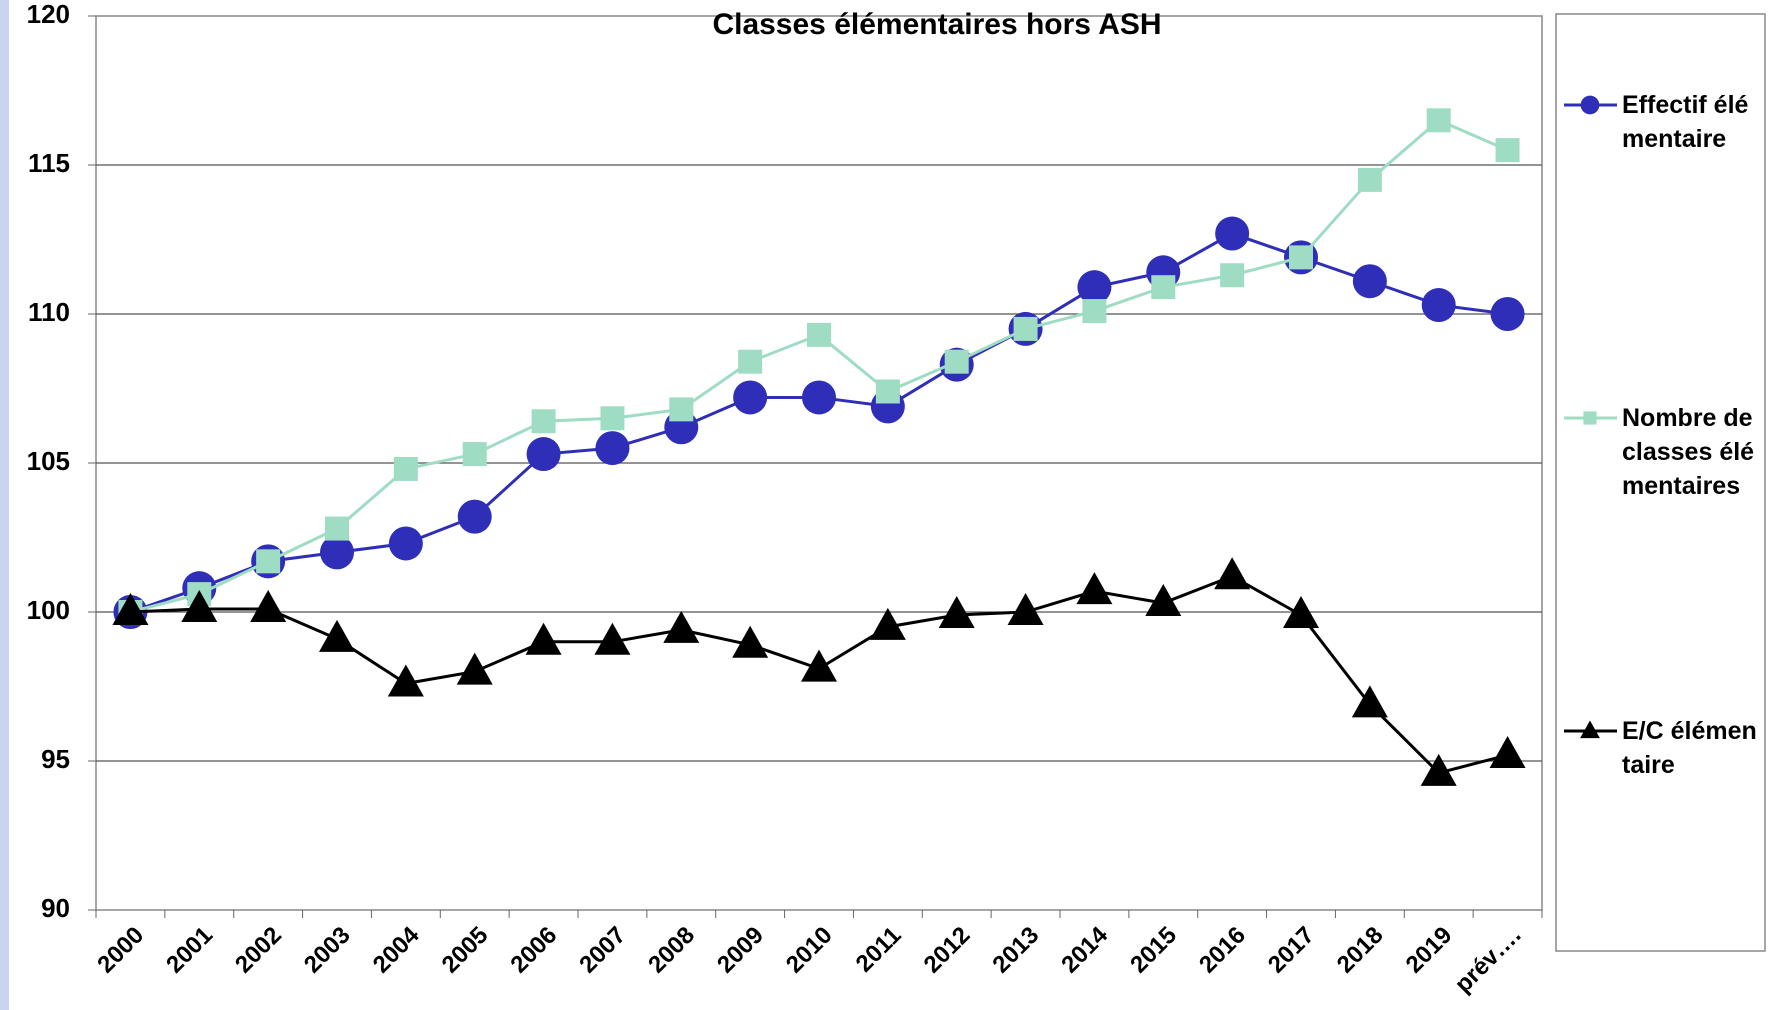 This screenshot has width=1771, height=1010. What do you see at coordinates (1291, 950) in the screenshot?
I see `x-tick-label: 2017` at bounding box center [1291, 950].